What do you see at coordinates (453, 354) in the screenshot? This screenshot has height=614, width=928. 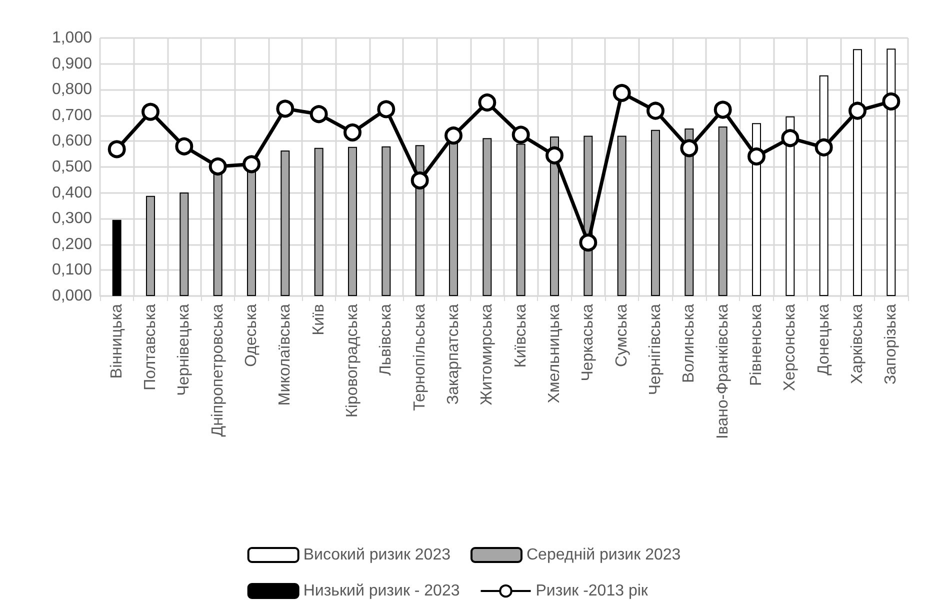 I see `x-tick-label: Закарпатська` at bounding box center [453, 354].